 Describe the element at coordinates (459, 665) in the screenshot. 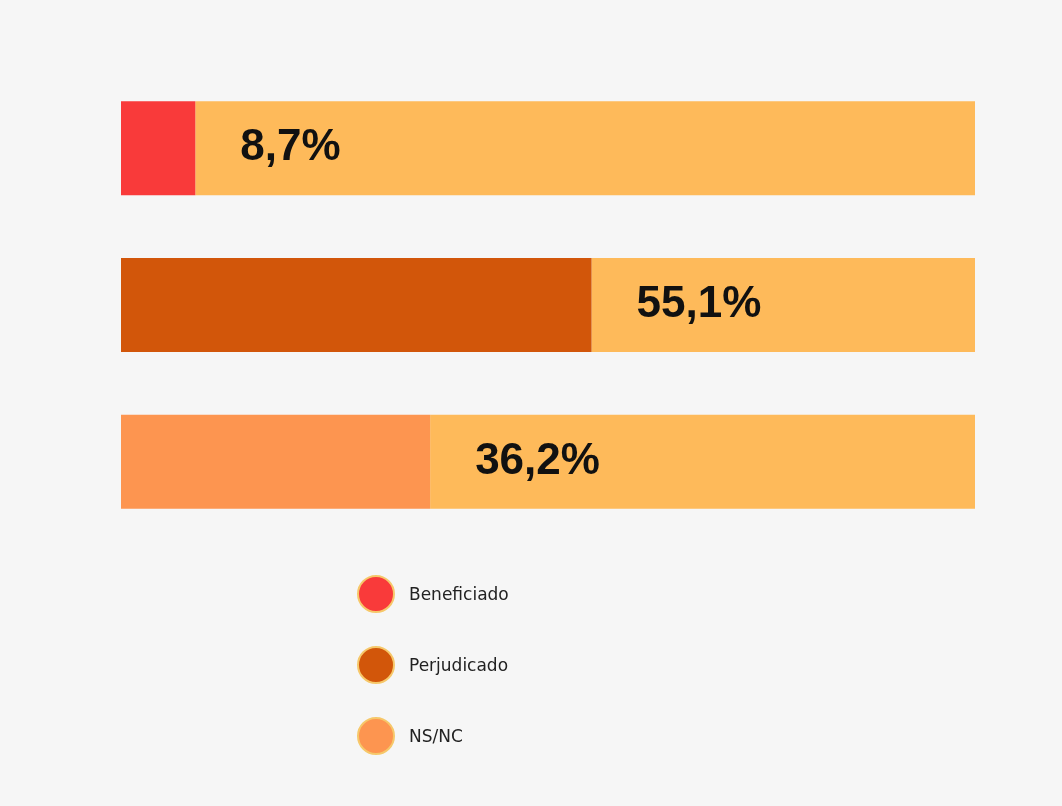

I see `legend-label: Perjudicado` at that location.